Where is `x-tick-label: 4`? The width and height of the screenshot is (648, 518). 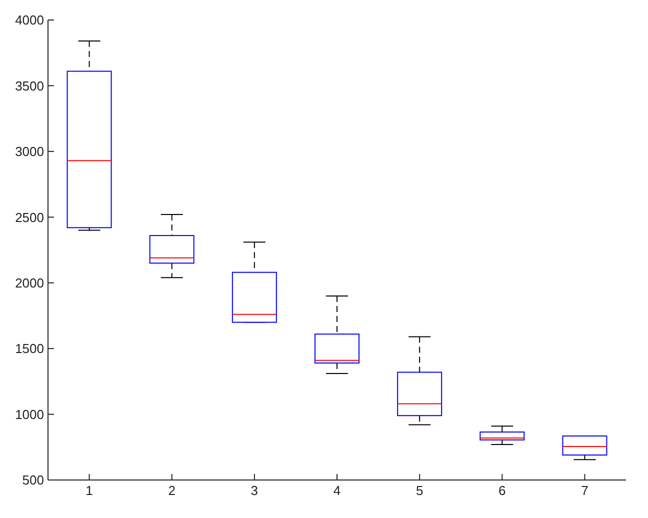 x-tick-label: 4 is located at coordinates (337, 490).